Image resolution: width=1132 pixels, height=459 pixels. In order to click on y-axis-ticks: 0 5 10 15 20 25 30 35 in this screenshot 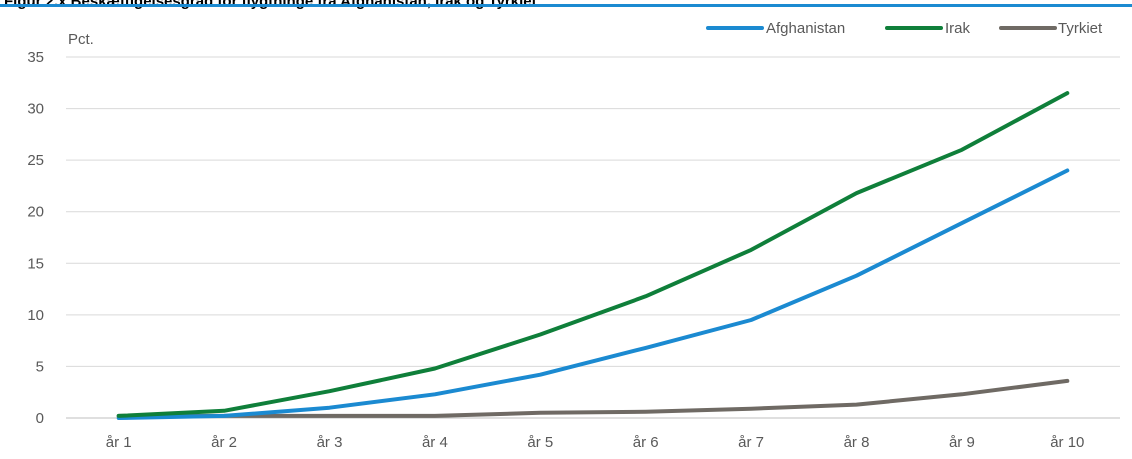, I will do `click(35, 238)`.